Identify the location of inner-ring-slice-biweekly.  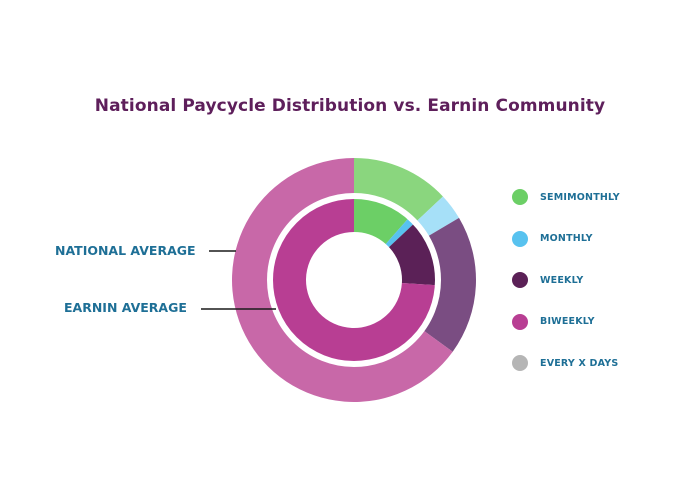
(354, 280).